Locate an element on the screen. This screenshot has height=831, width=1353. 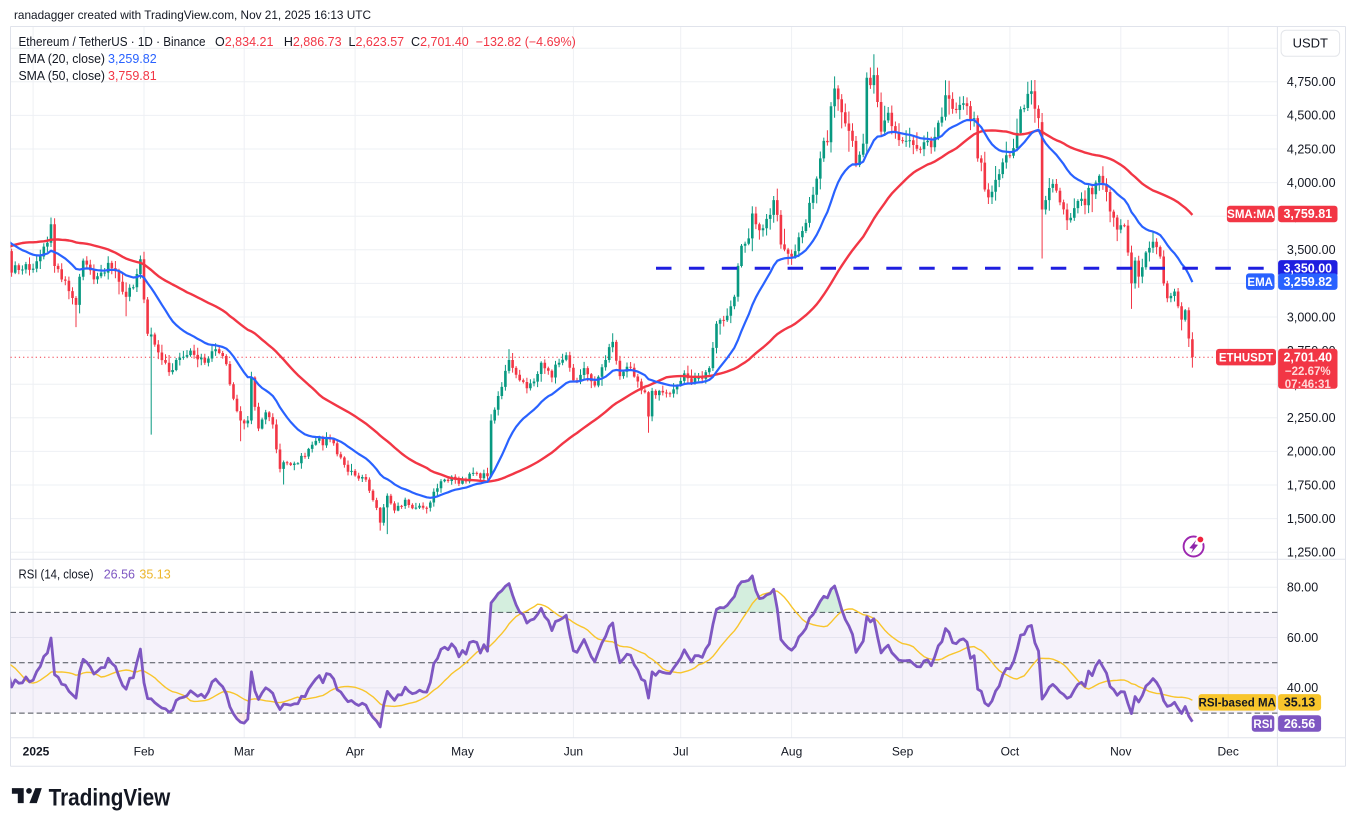
svg-text: Jun is located at coordinates (573, 752).